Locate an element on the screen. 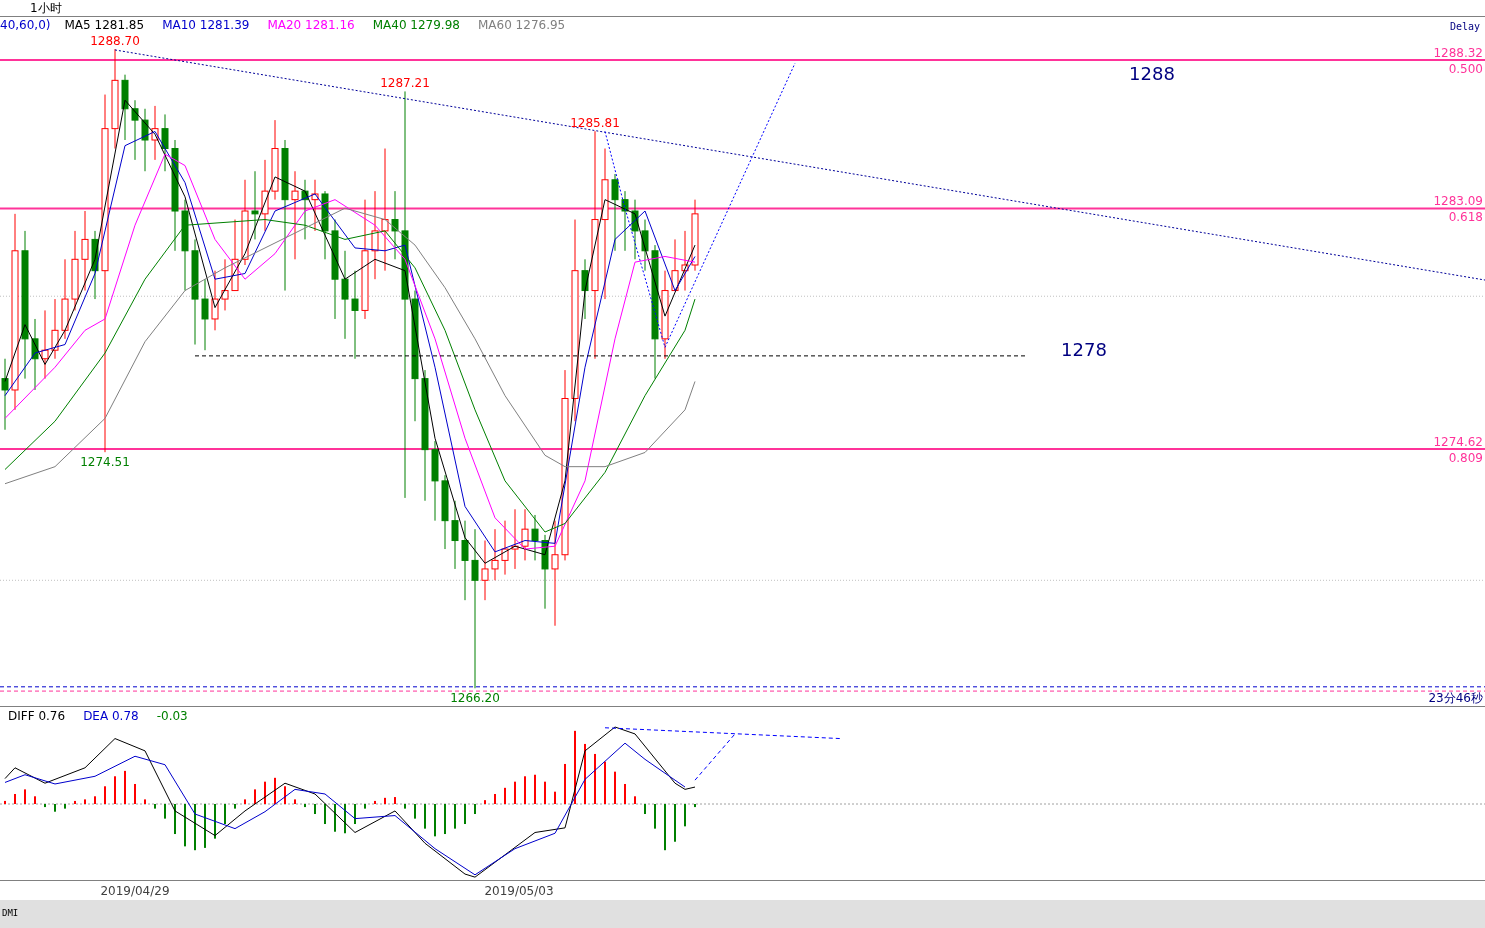 This screenshot has width=1485, height=928. annotation: 1278 is located at coordinates (1084, 349).